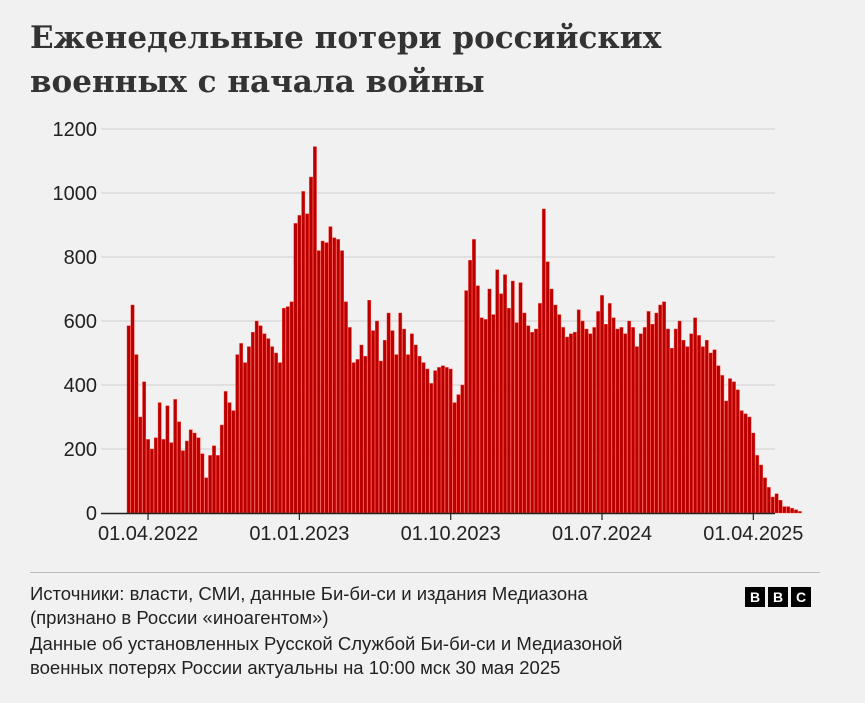 The image size is (865, 703). What do you see at coordinates (80, 450) in the screenshot?
I see `y-tick-label-200: 200` at bounding box center [80, 450].